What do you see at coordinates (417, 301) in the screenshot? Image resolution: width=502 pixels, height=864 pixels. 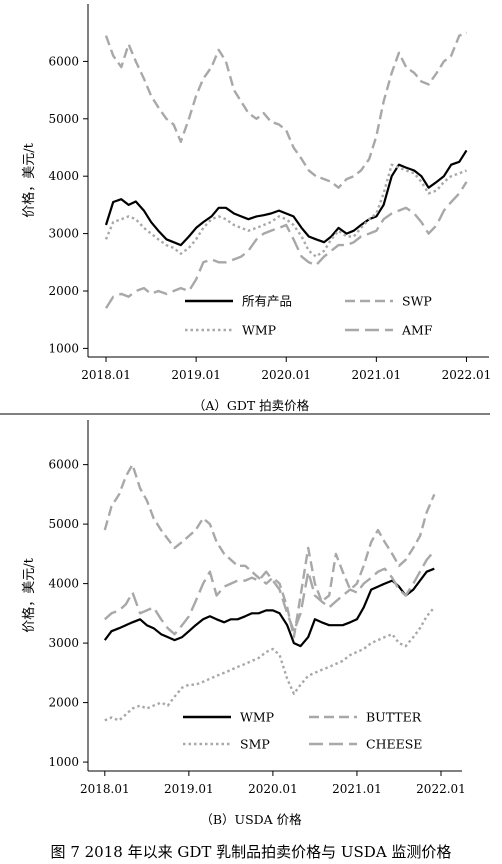 I see `legend-label-swp: SWP` at bounding box center [417, 301].